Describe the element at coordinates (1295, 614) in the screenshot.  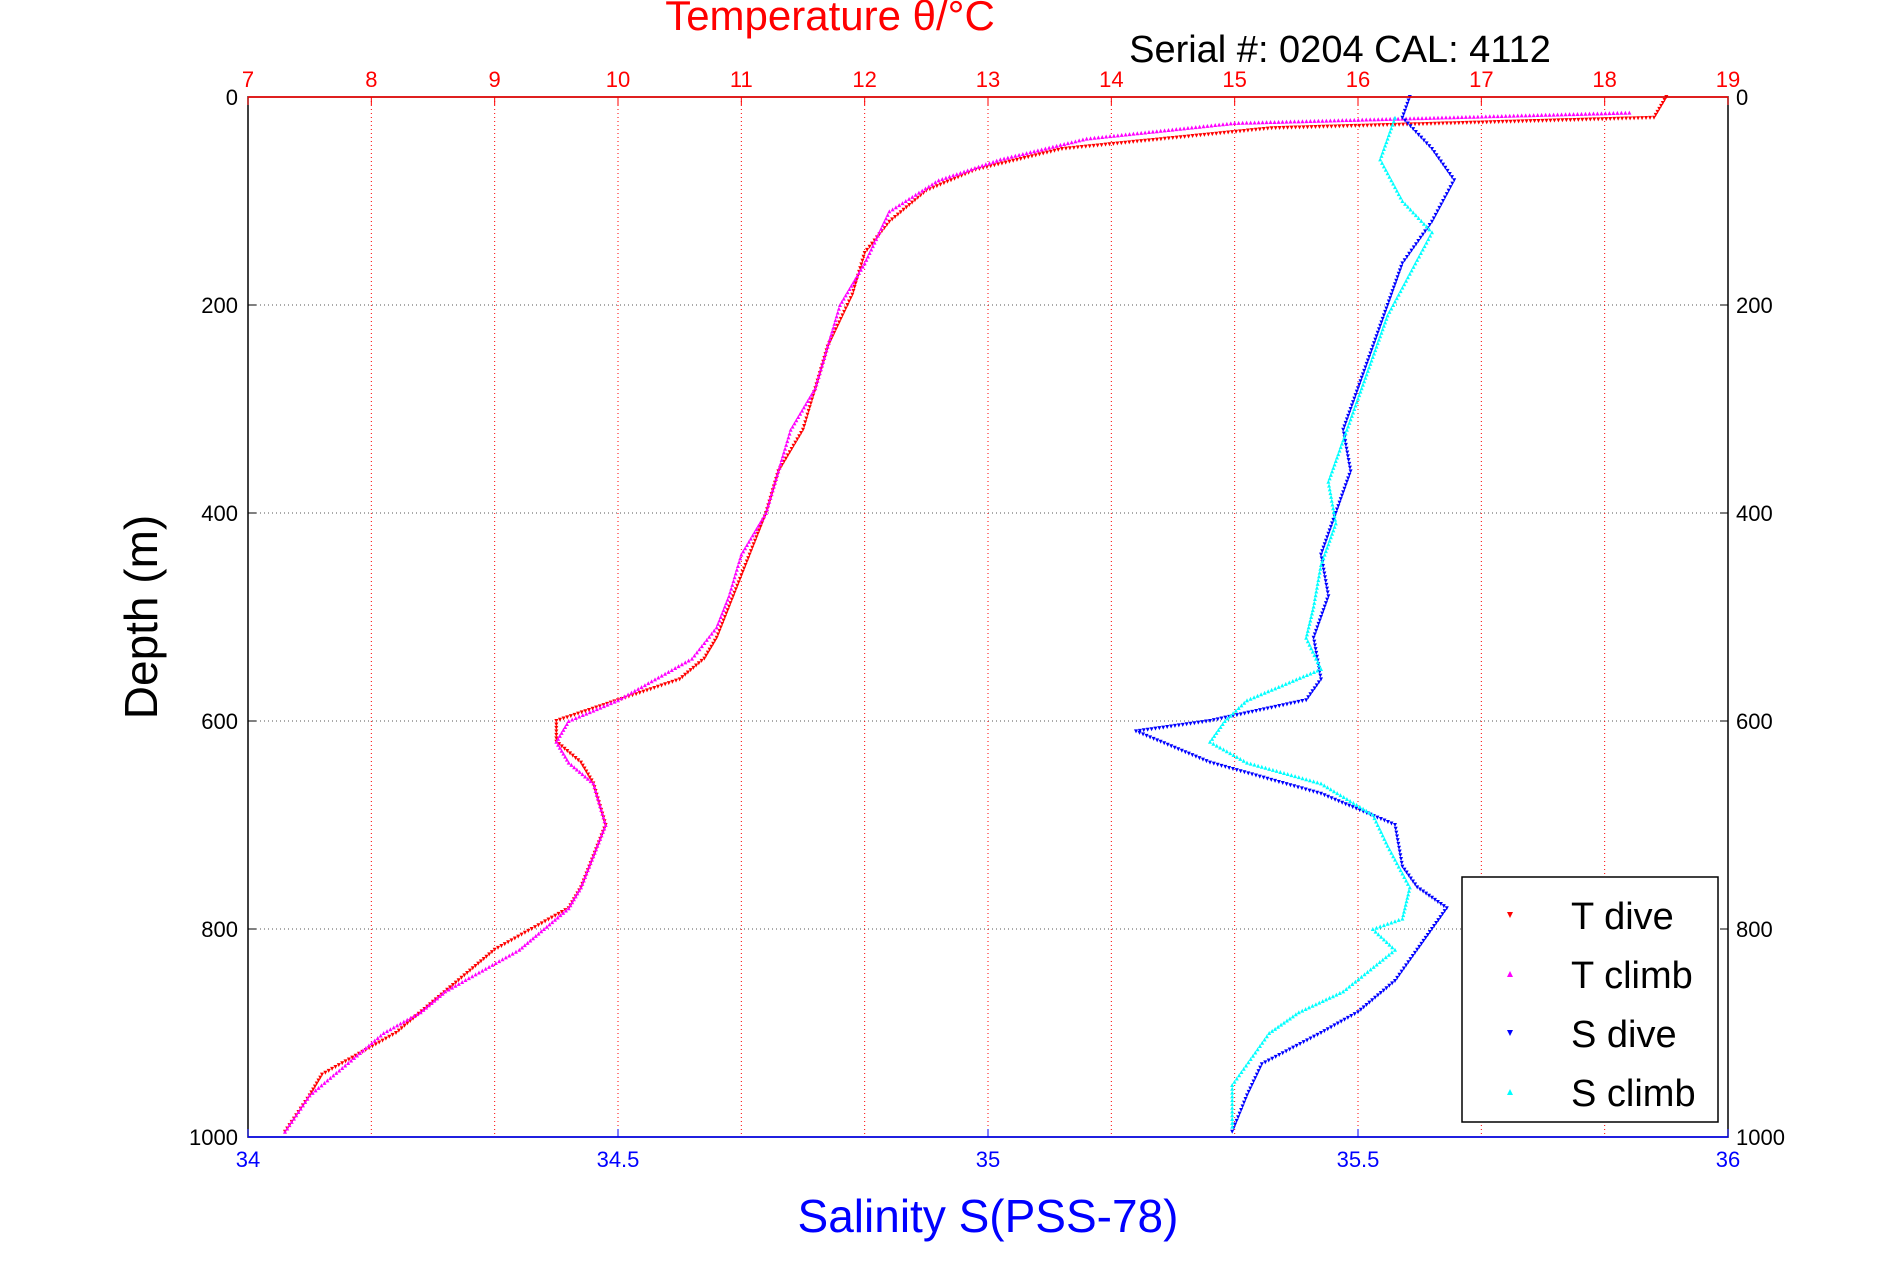
I see `series-s-dive` at that location.